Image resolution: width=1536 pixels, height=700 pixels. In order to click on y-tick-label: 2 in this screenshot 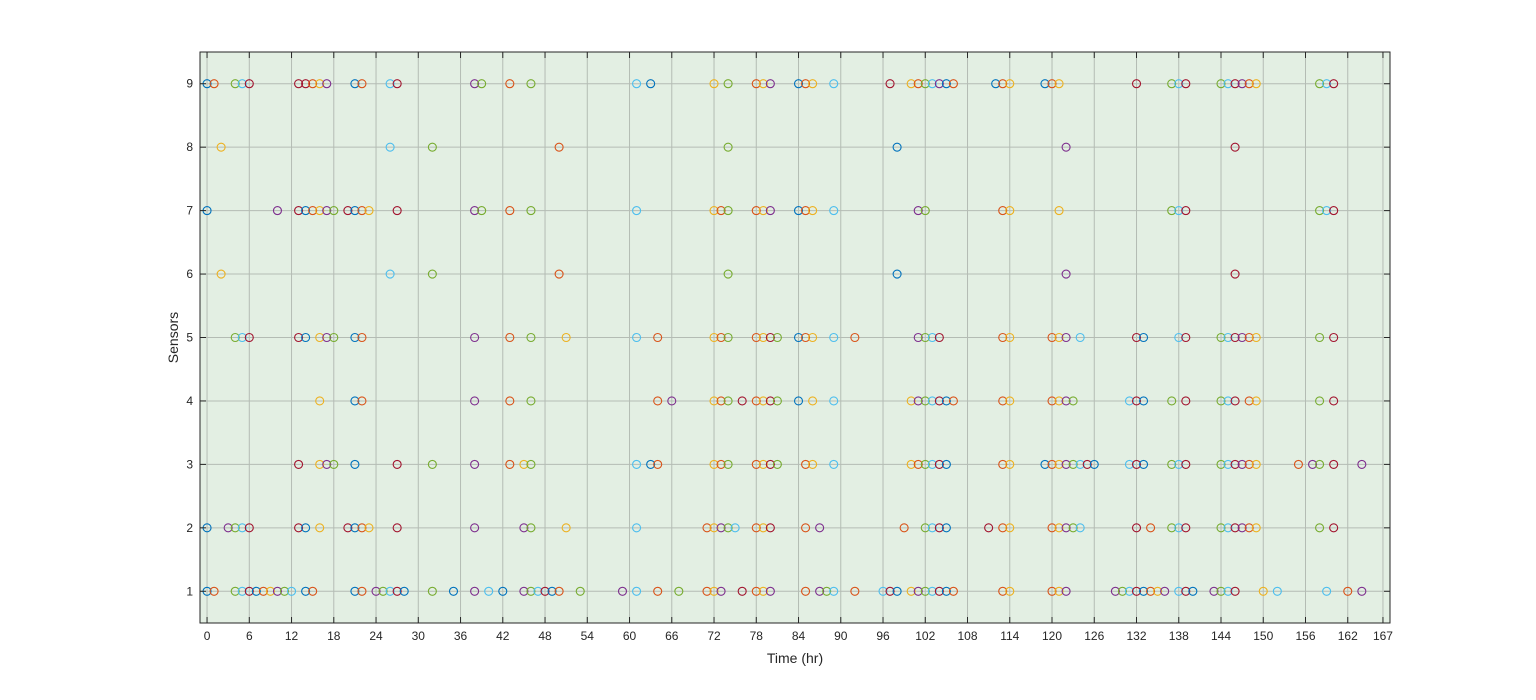, I will do `click(189, 528)`.